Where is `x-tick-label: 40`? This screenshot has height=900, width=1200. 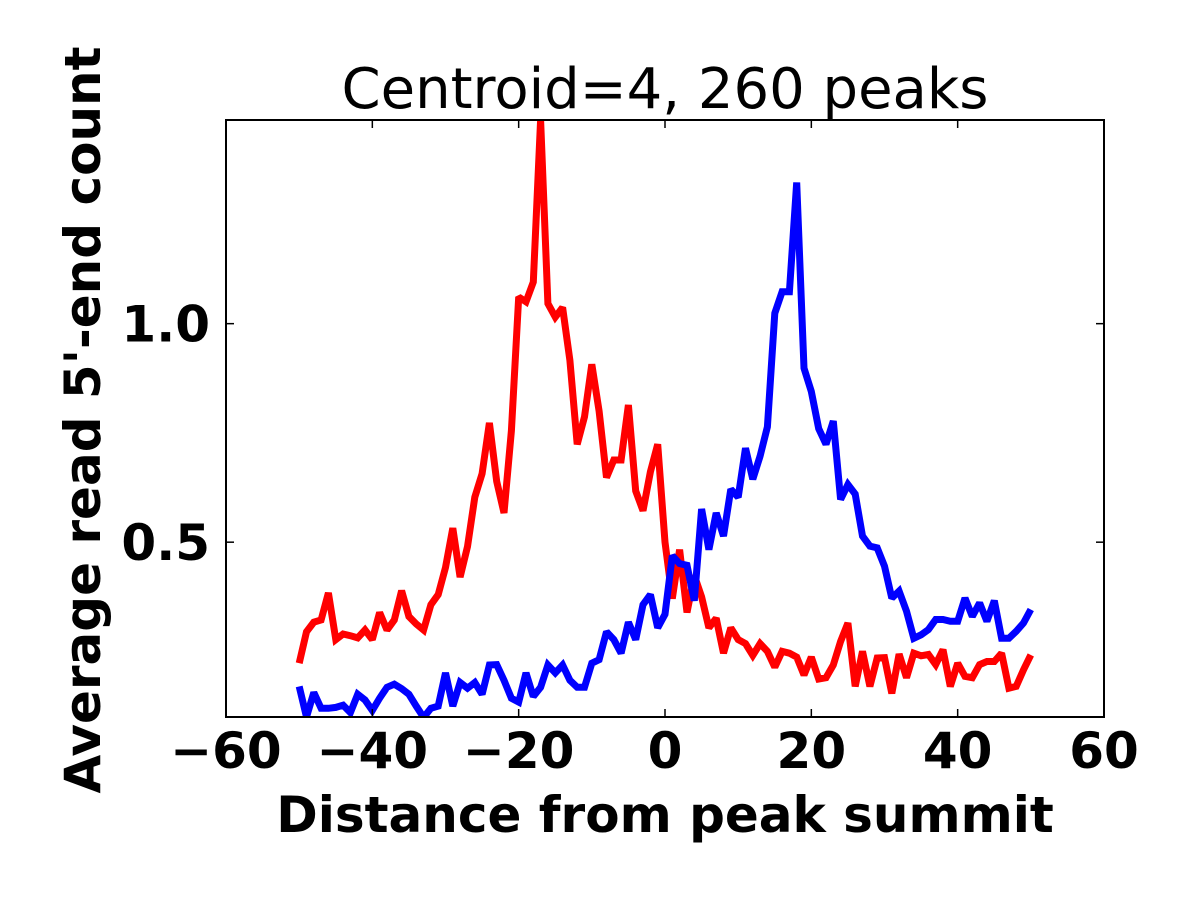 x-tick-label: 40 is located at coordinates (958, 751).